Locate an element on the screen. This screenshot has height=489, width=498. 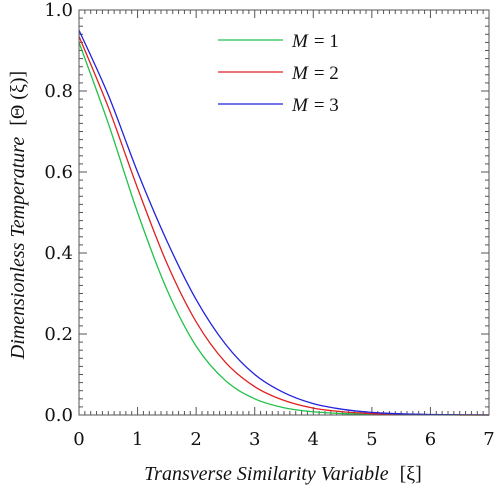
legend-value: = 2 is located at coordinates (326, 73).